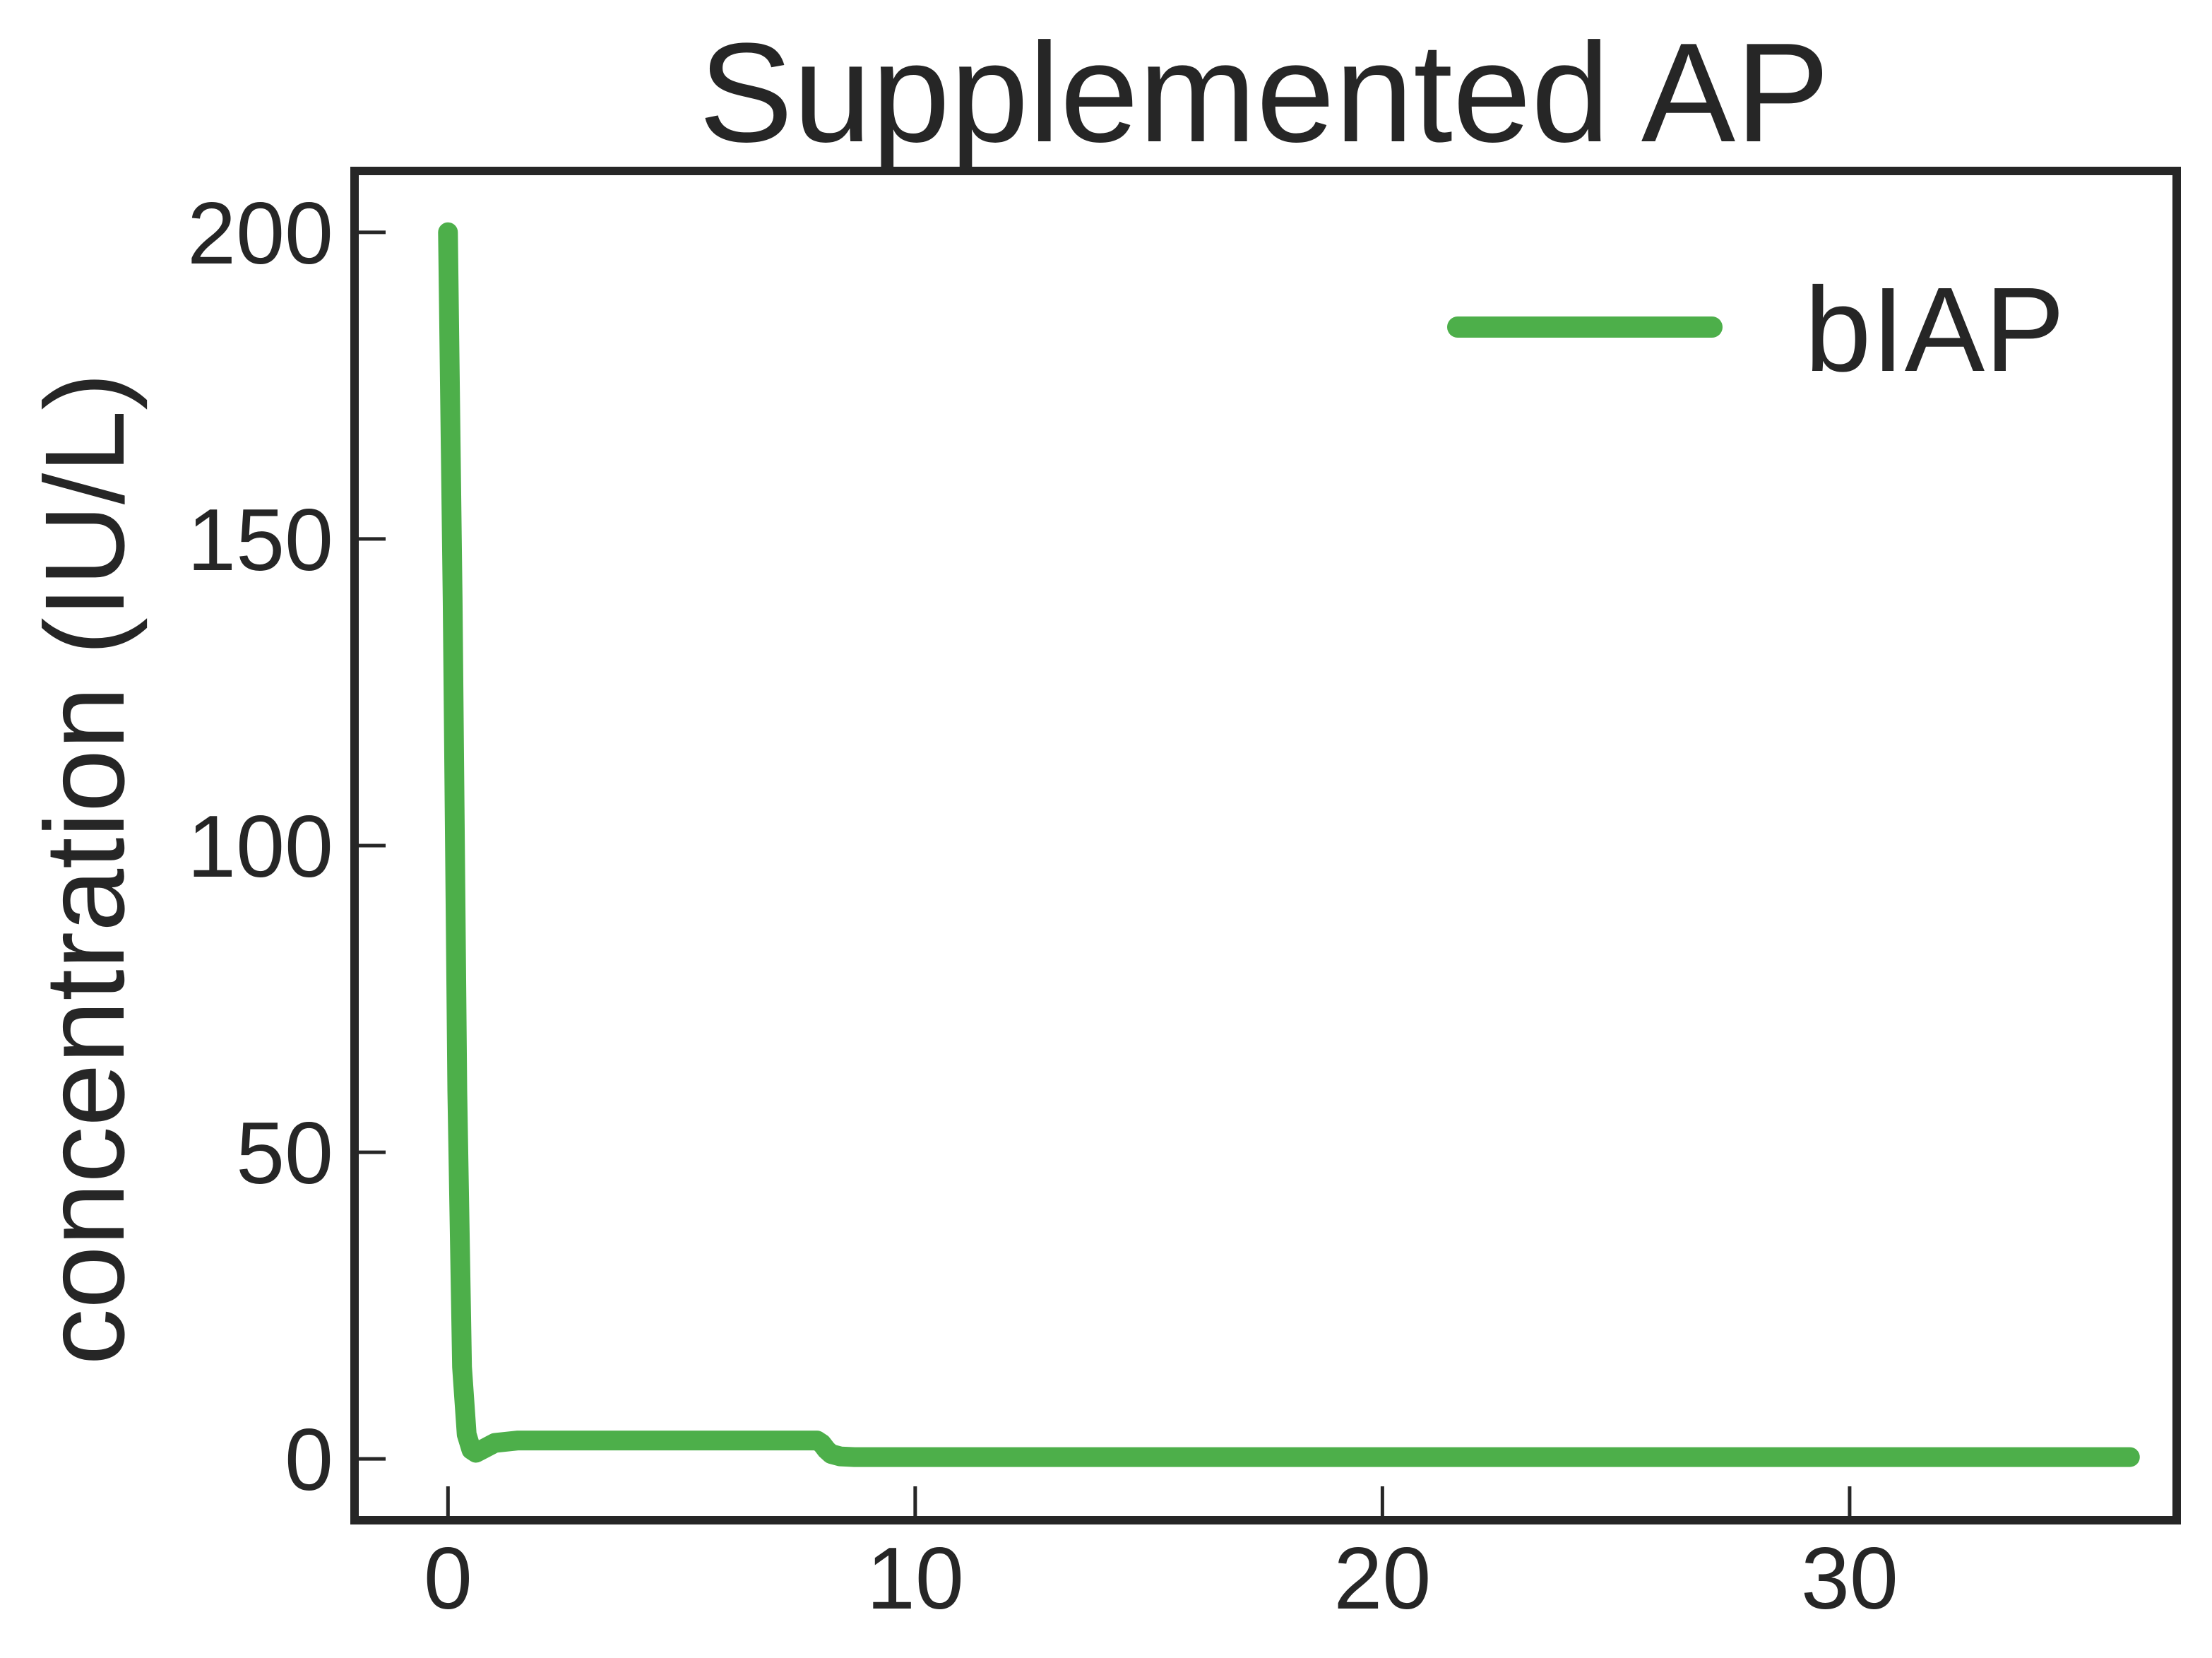  What do you see at coordinates (1382, 1579) in the screenshot?
I see `x-tick-label-2: 20` at bounding box center [1382, 1579].